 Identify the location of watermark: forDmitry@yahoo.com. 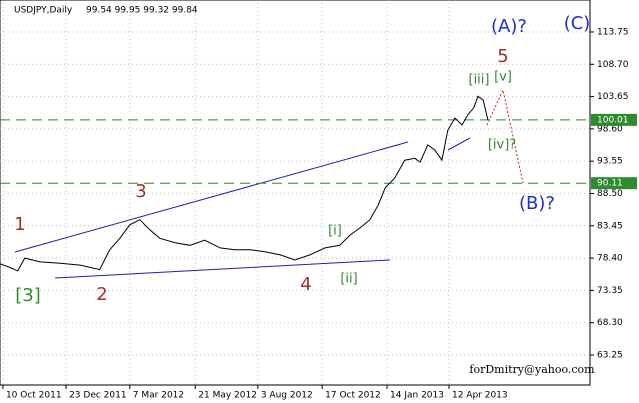
(532, 369).